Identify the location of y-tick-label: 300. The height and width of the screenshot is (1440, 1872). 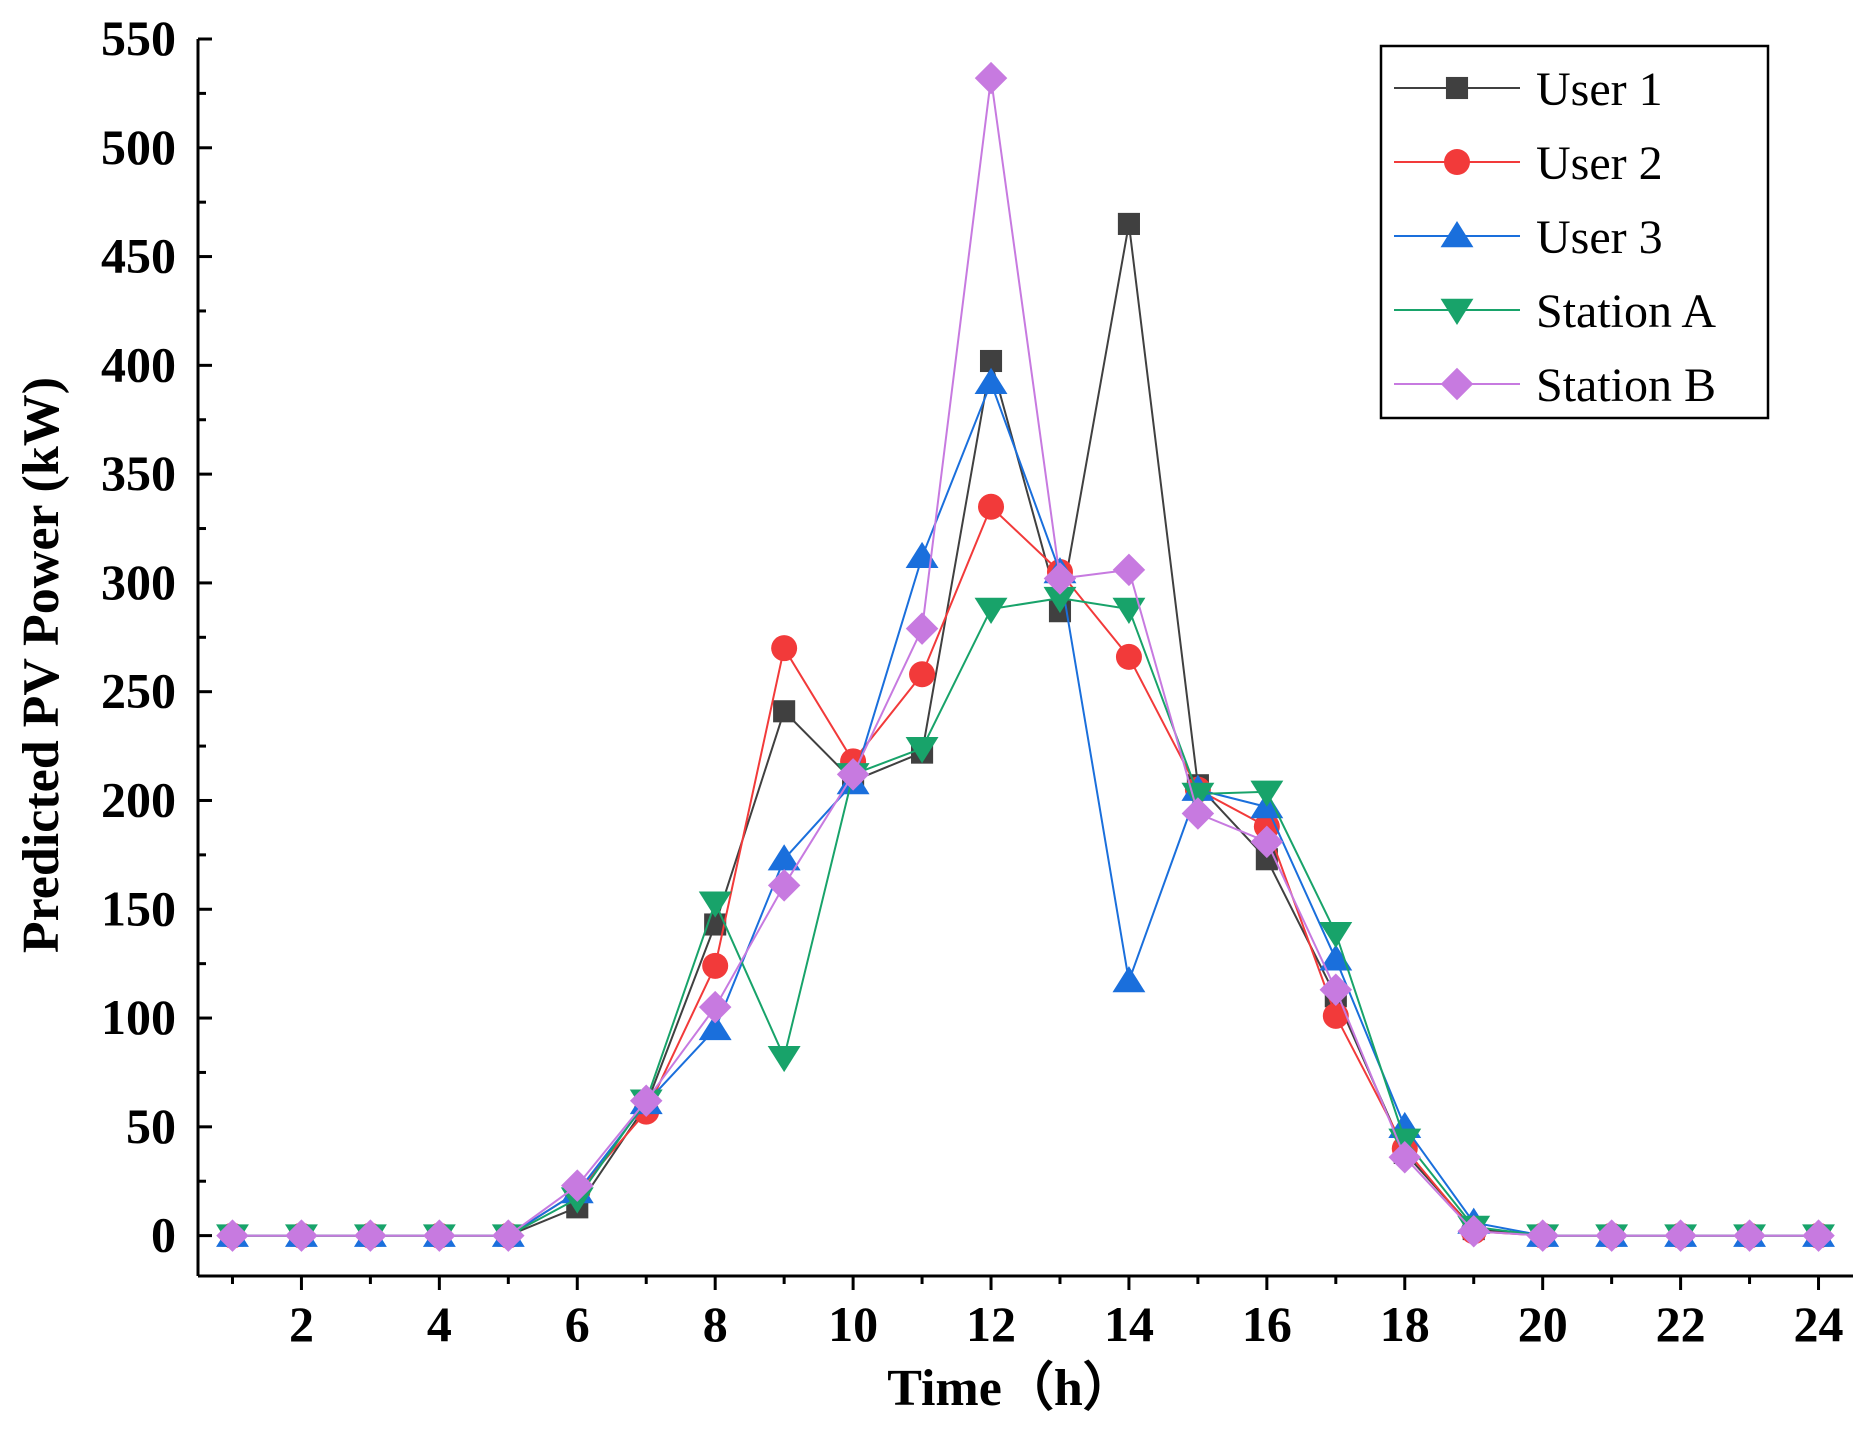
(138, 582).